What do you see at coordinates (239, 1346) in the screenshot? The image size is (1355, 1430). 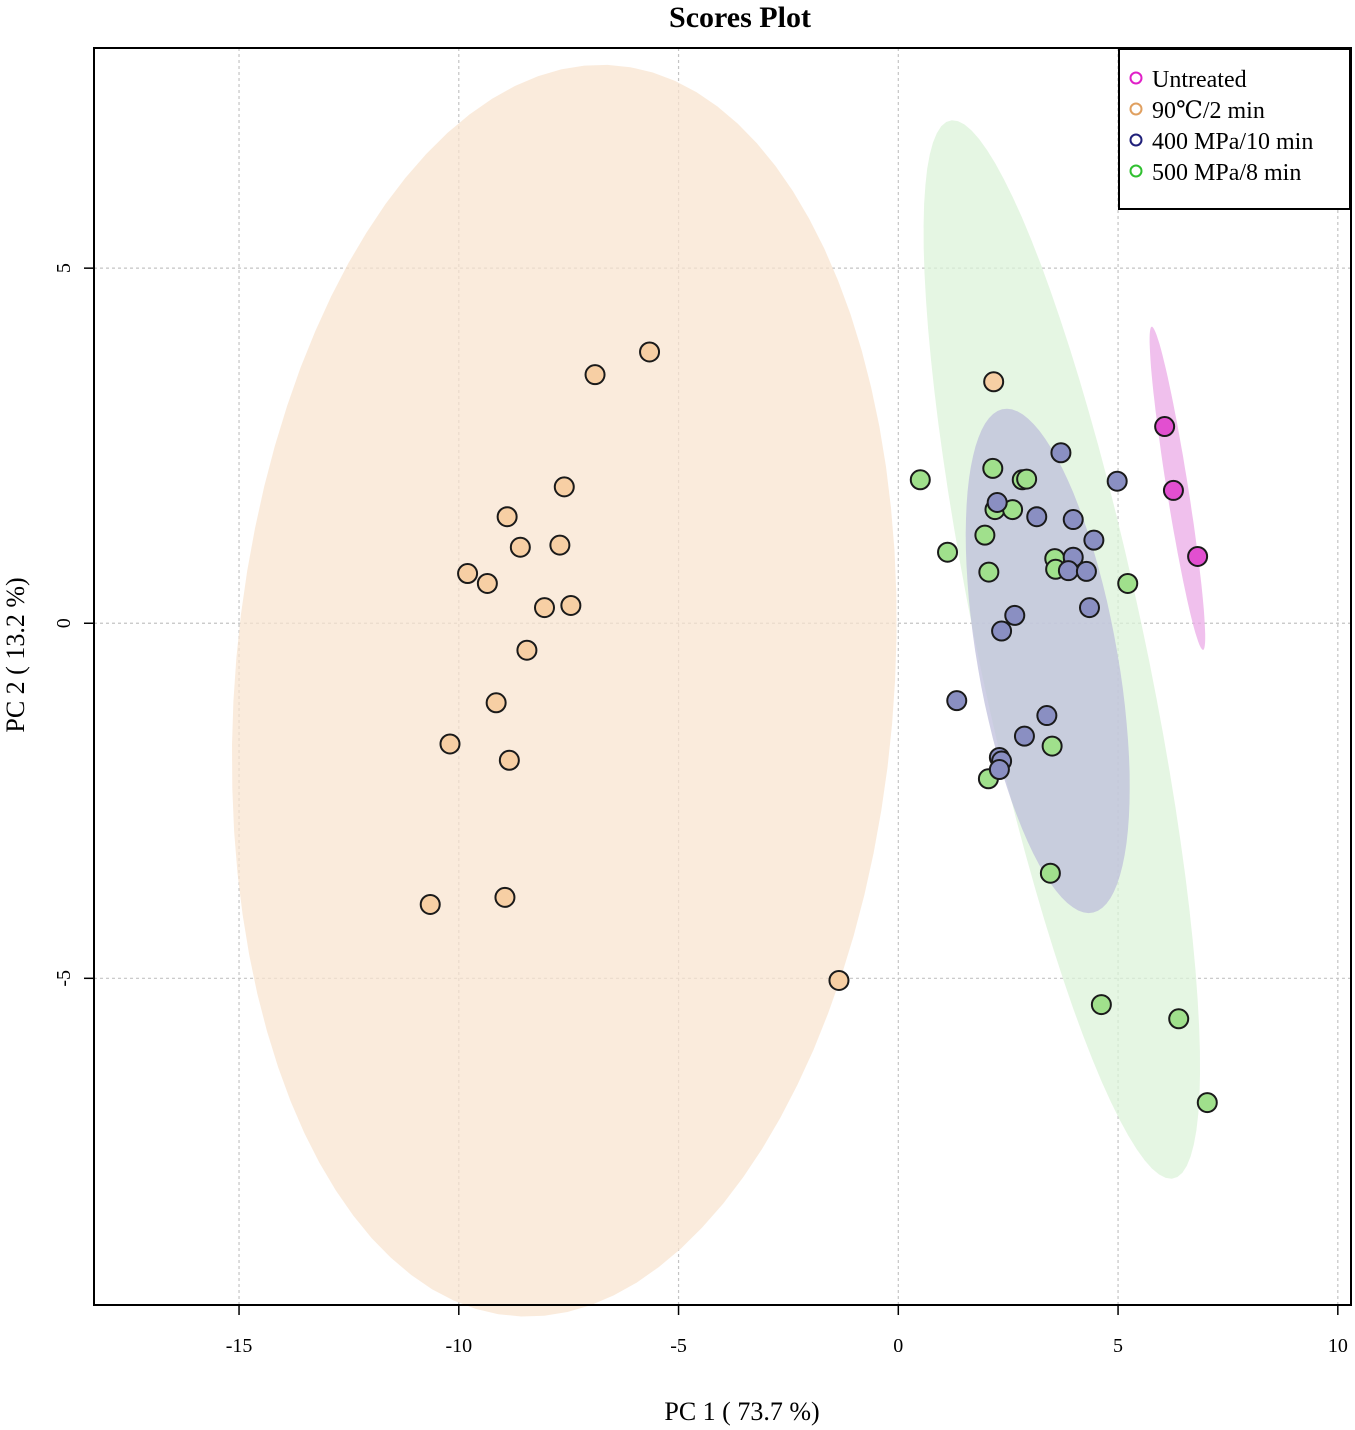 I see `x-tick-label: -15` at bounding box center [239, 1346].